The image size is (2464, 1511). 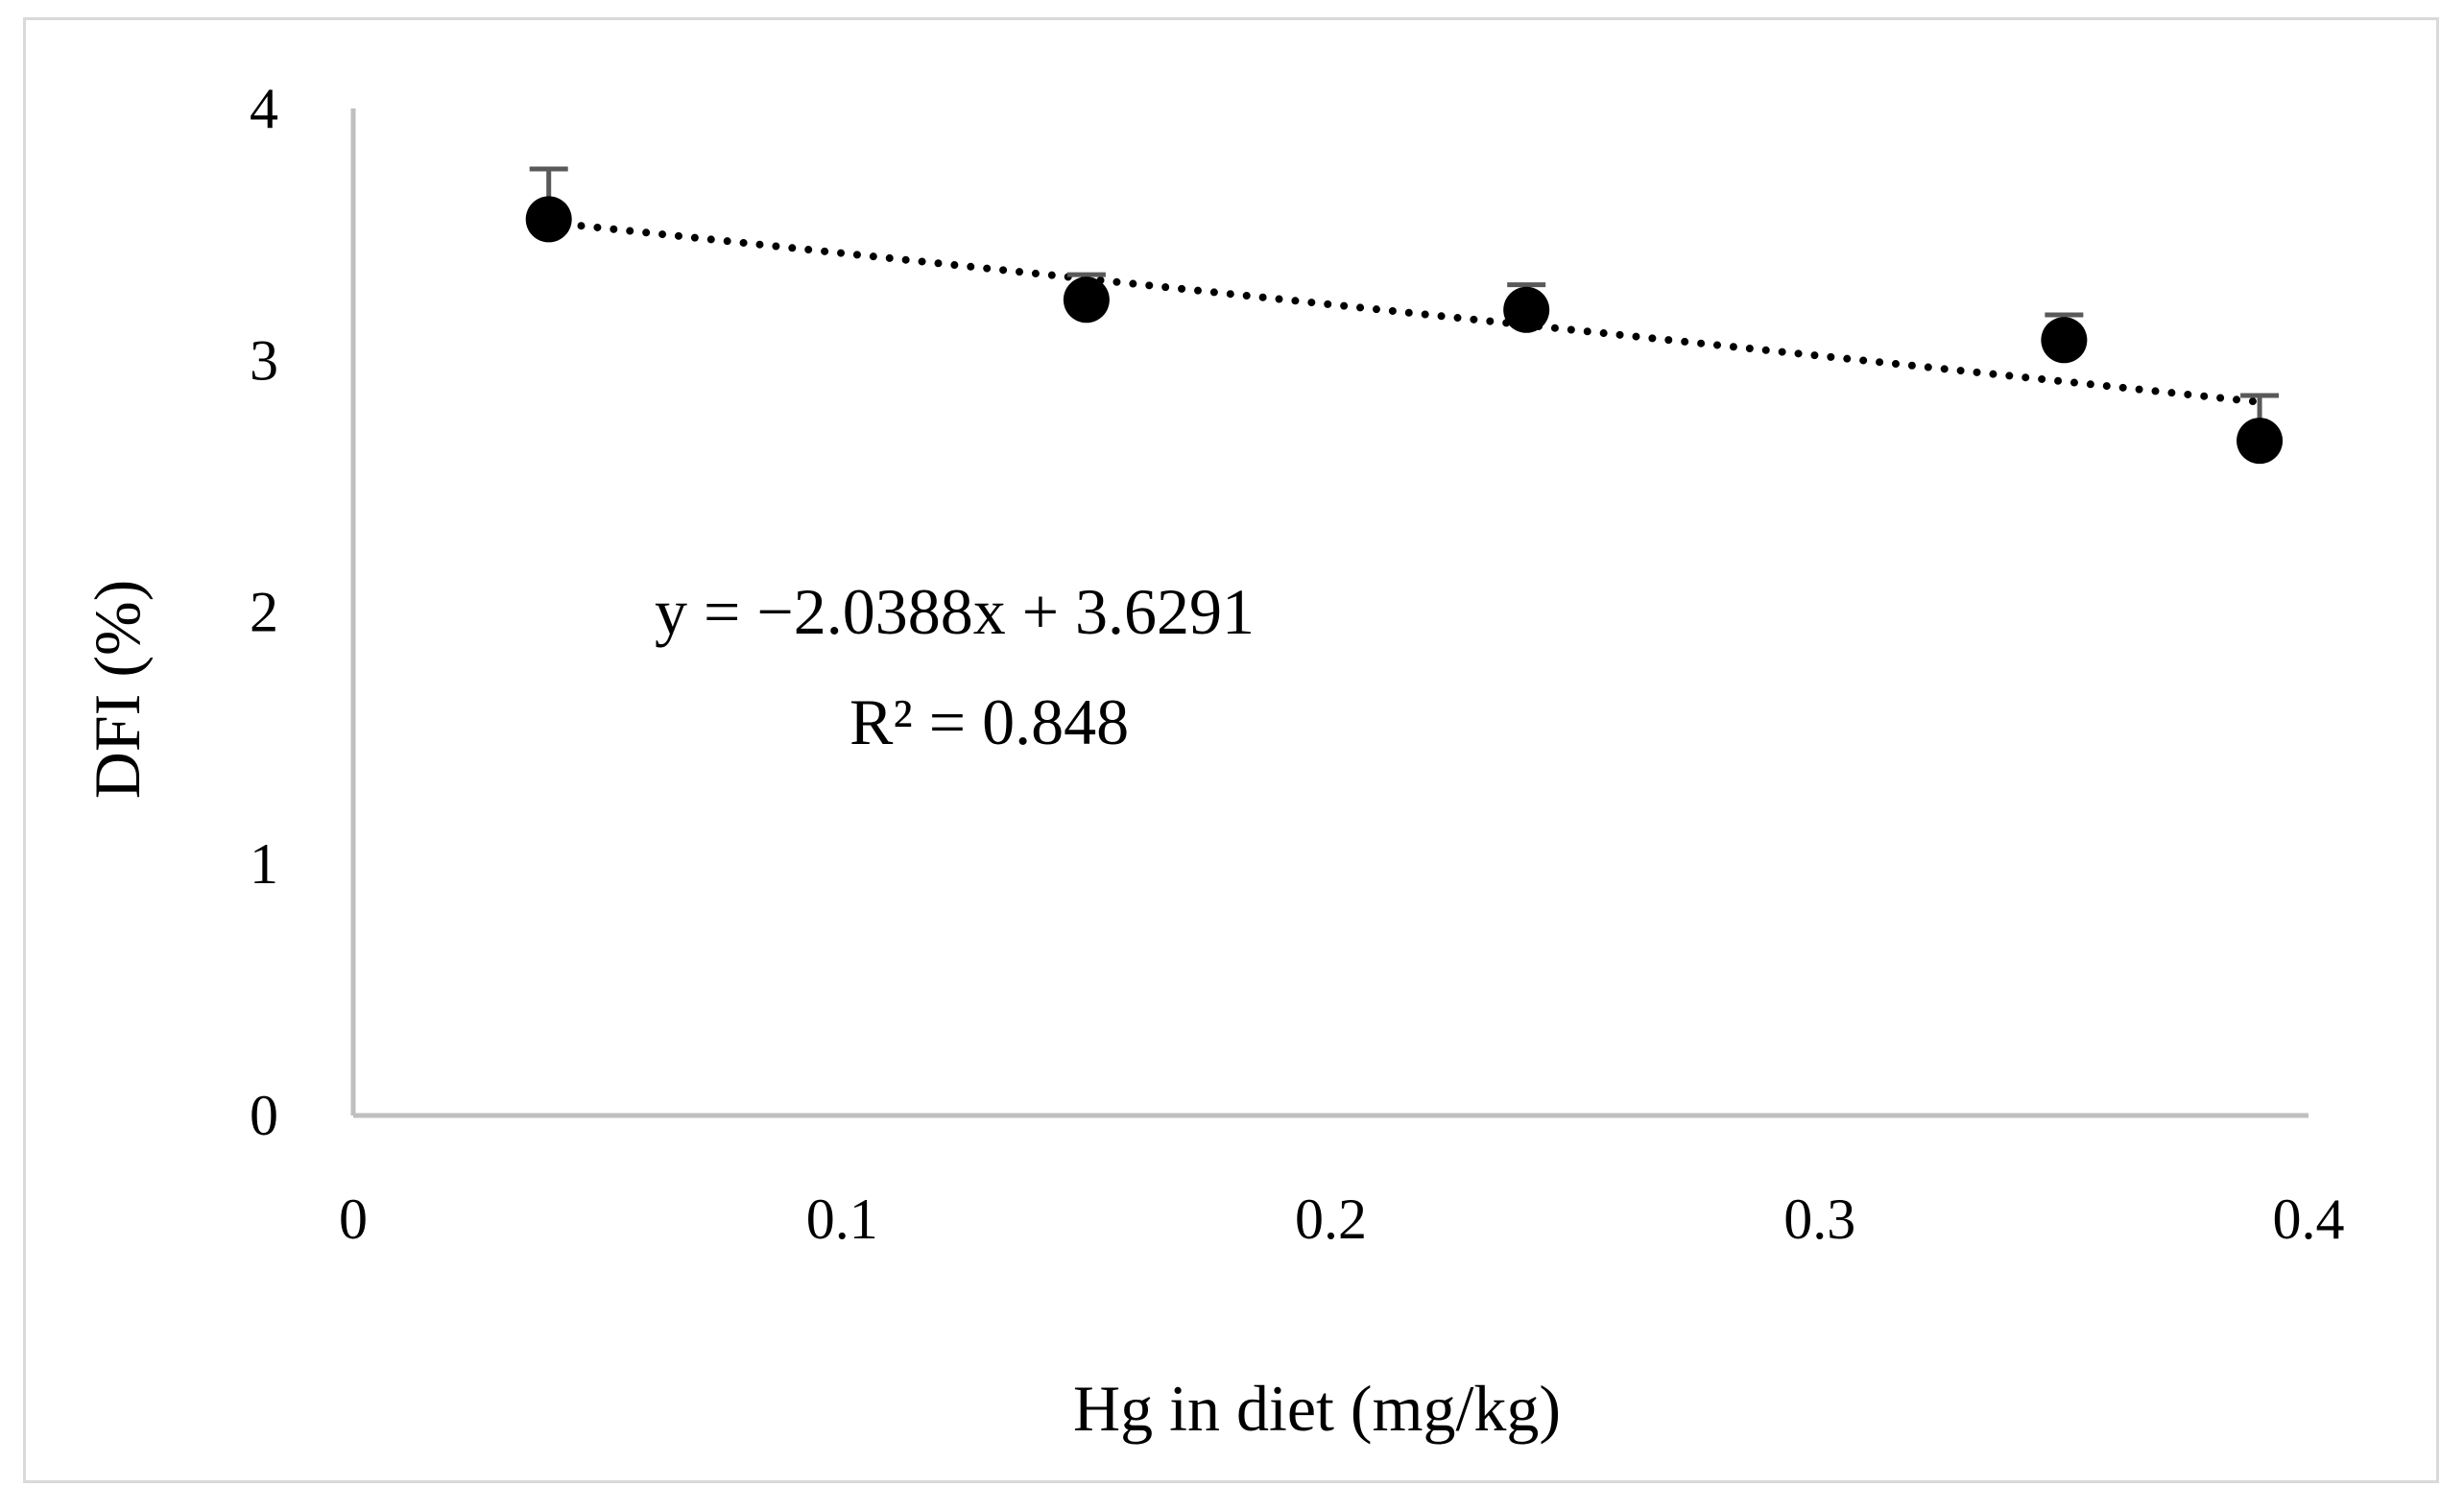 What do you see at coordinates (117, 690) in the screenshot?
I see `y-axis-title: DFI (%)` at bounding box center [117, 690].